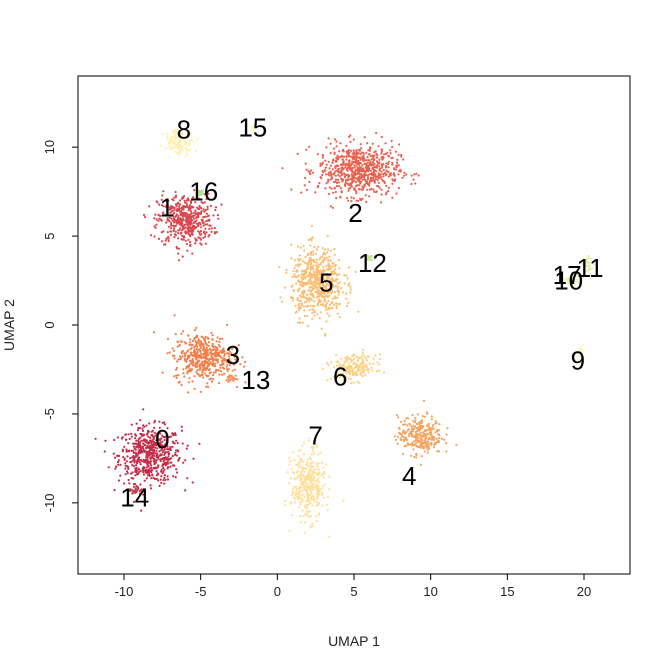 The width and height of the screenshot is (672, 672). I want to click on cluster-label-15: 15, so click(252, 128).